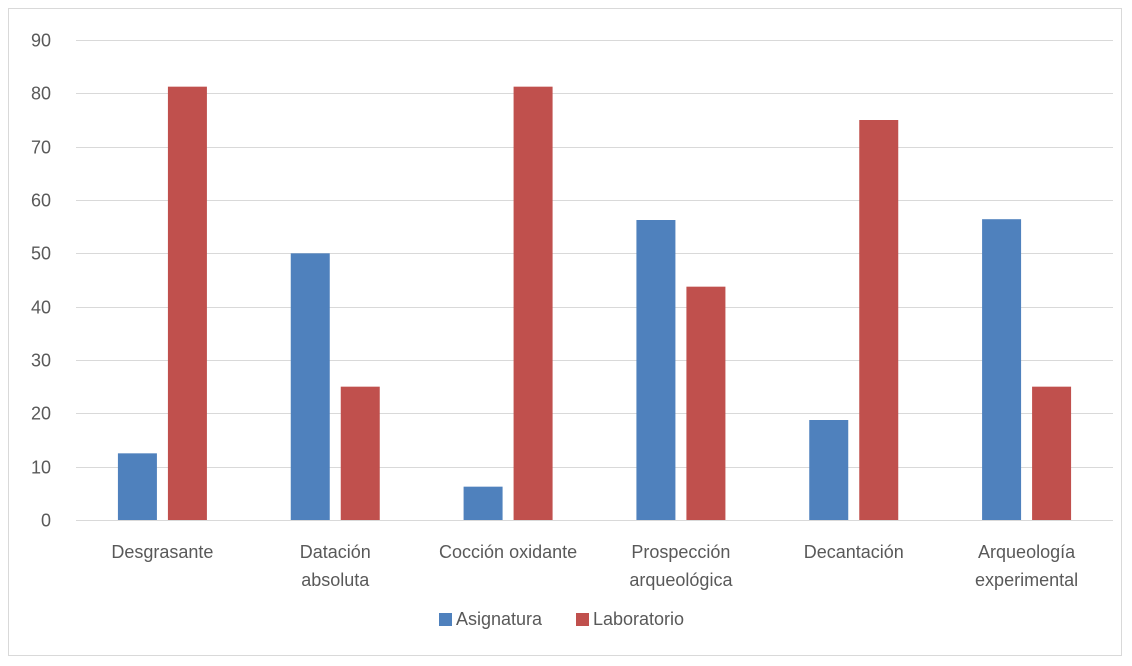  Describe the element at coordinates (41, 308) in the screenshot. I see `y-tick-label: 40` at that location.